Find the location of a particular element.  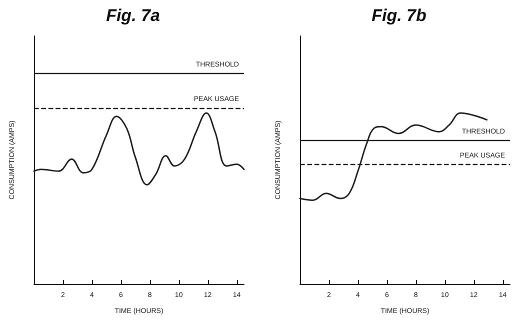

chart-title: Fig. 7b is located at coordinates (399, 15).